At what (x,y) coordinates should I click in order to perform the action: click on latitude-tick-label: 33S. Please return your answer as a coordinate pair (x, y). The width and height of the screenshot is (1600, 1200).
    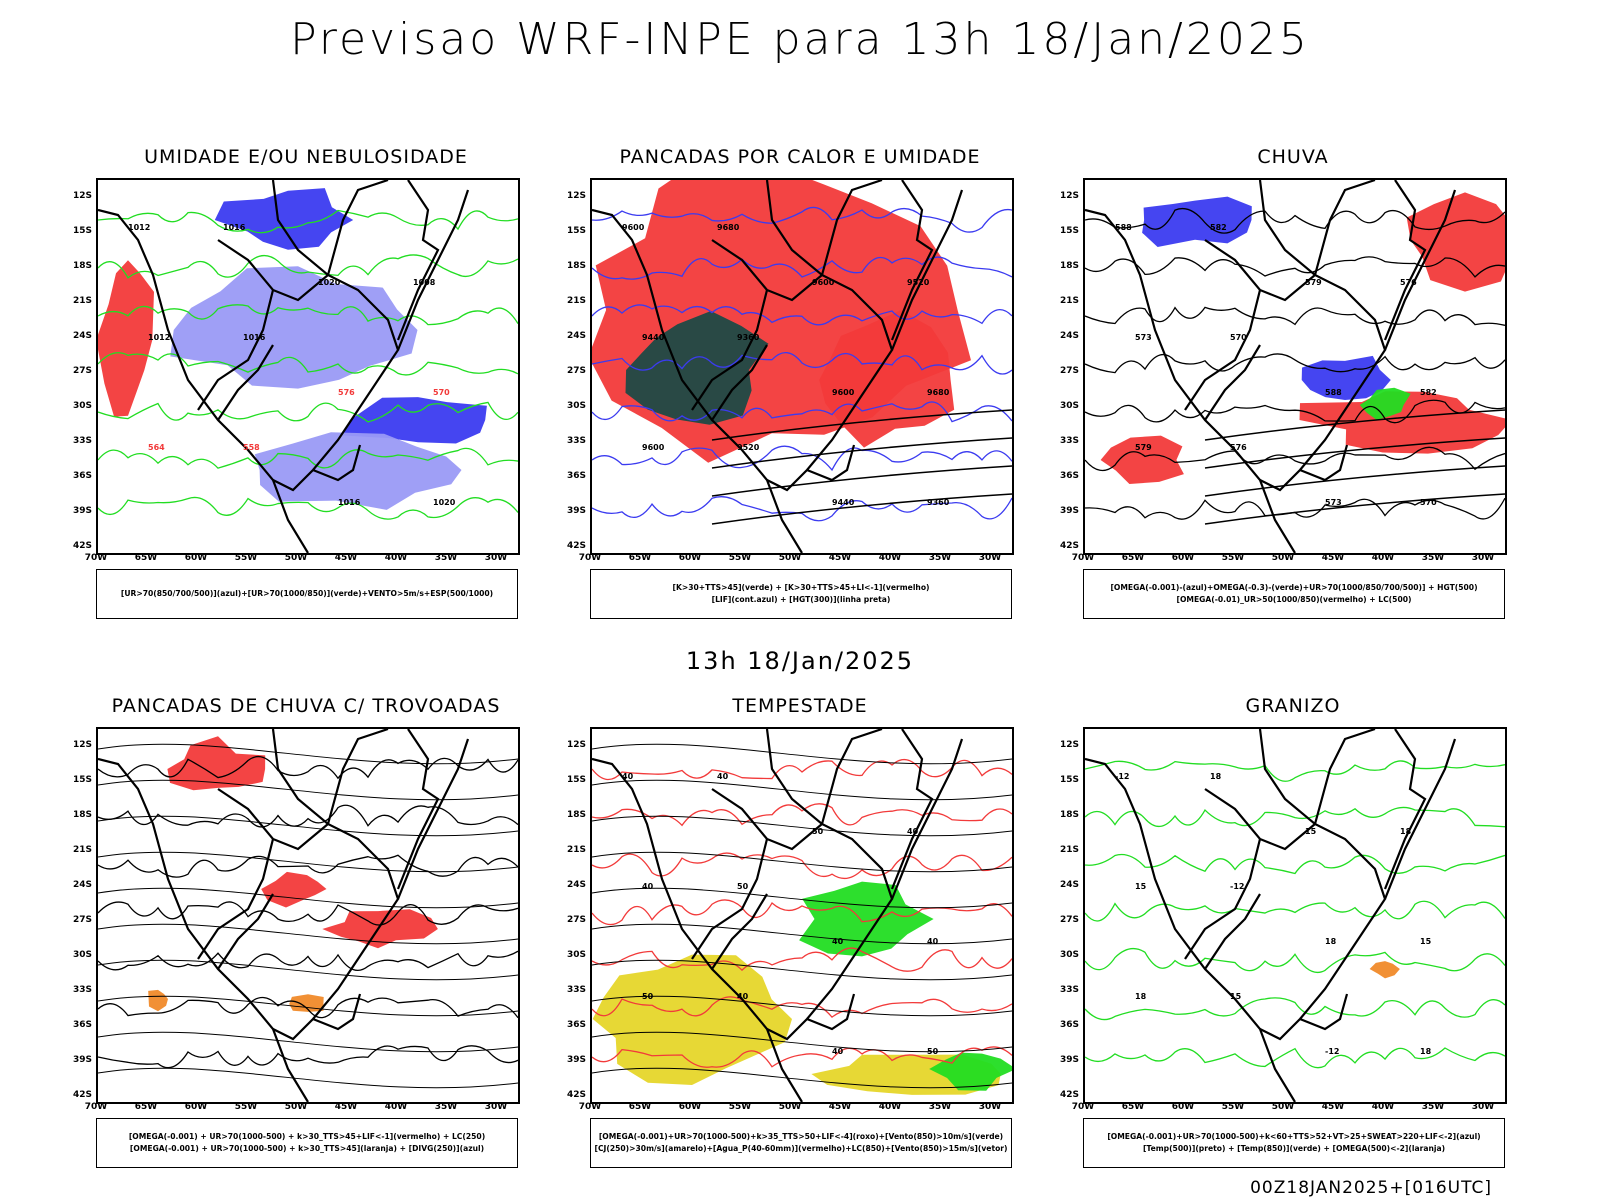
    Looking at the image, I should click on (1069, 990).